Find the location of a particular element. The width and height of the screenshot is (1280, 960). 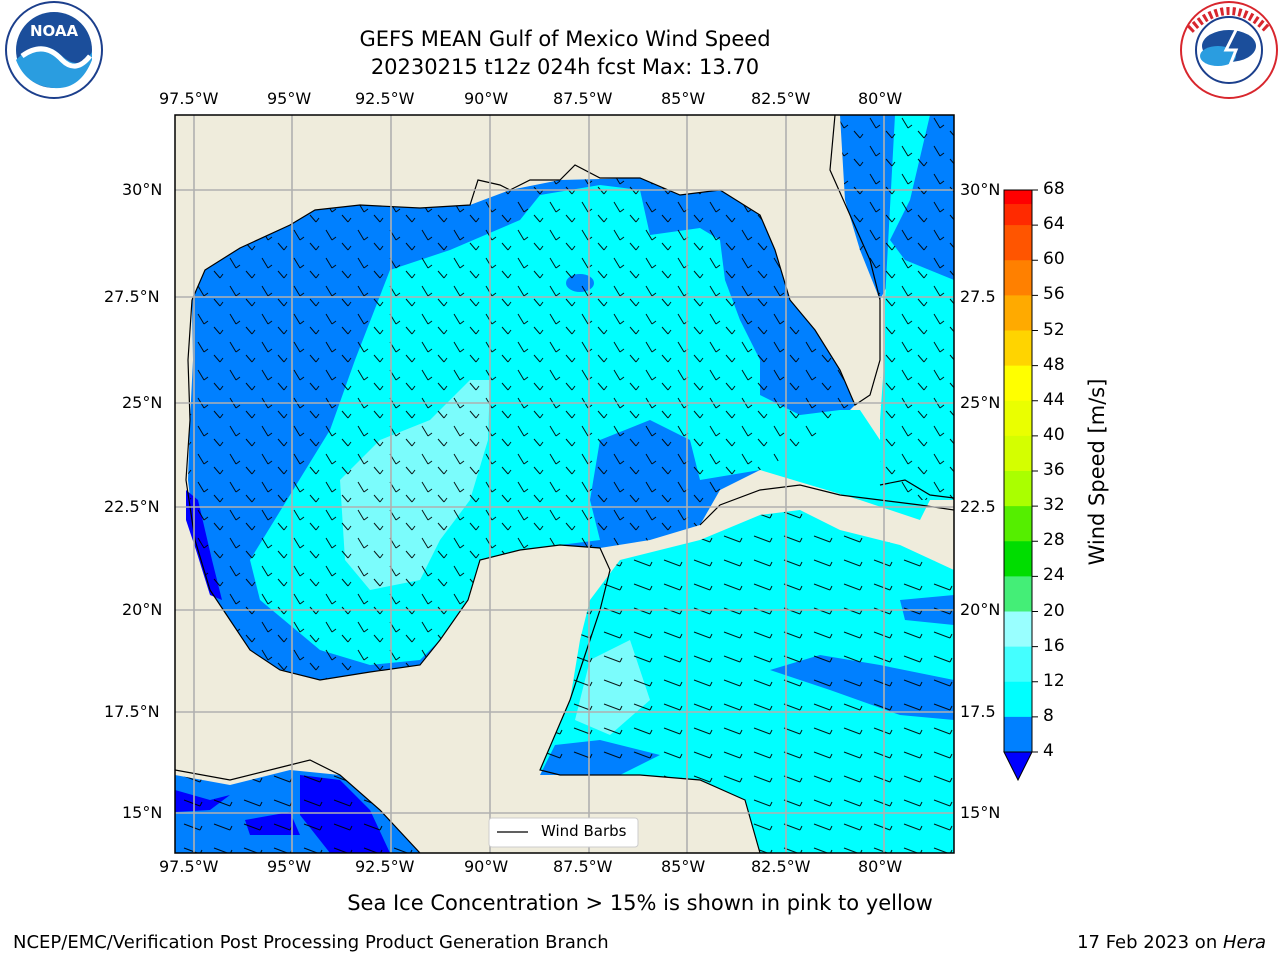

colorbar-tick-label: 12 is located at coordinates (1054, 680).